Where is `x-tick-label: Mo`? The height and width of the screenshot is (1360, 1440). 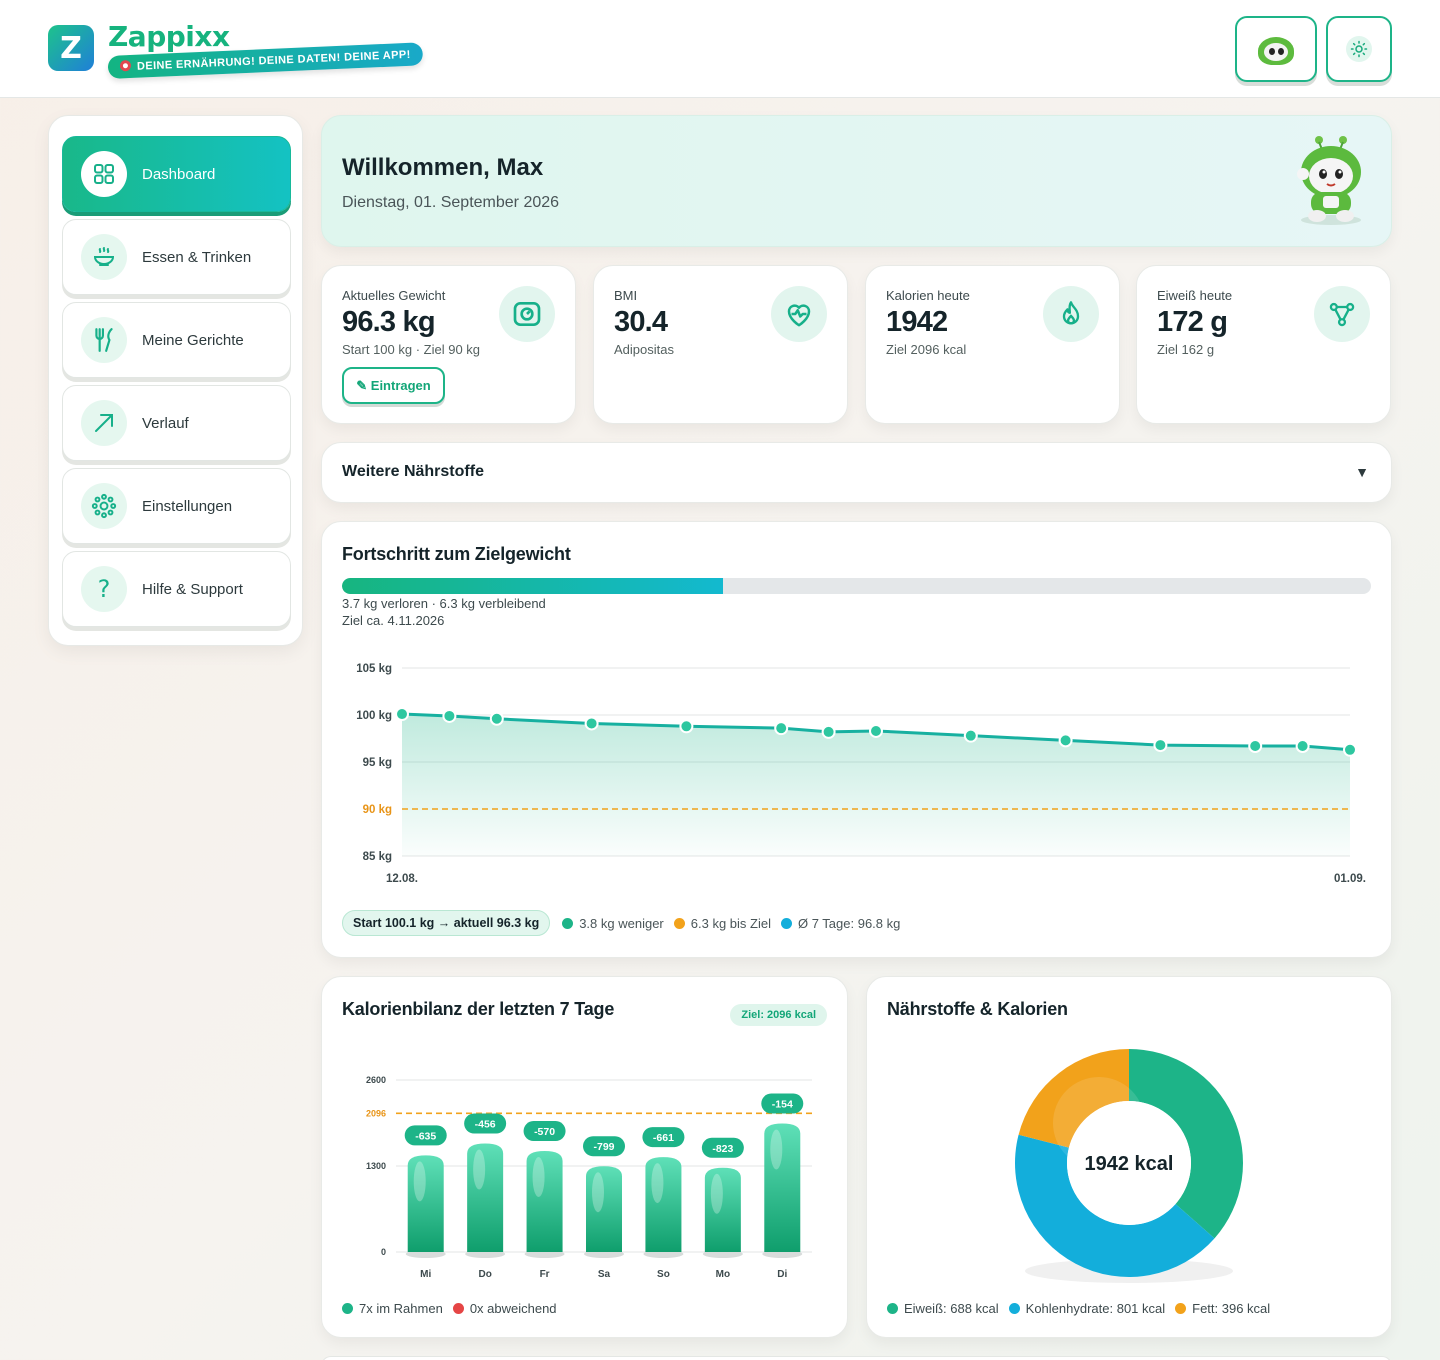
x-tick-label: Mo is located at coordinates (723, 1274).